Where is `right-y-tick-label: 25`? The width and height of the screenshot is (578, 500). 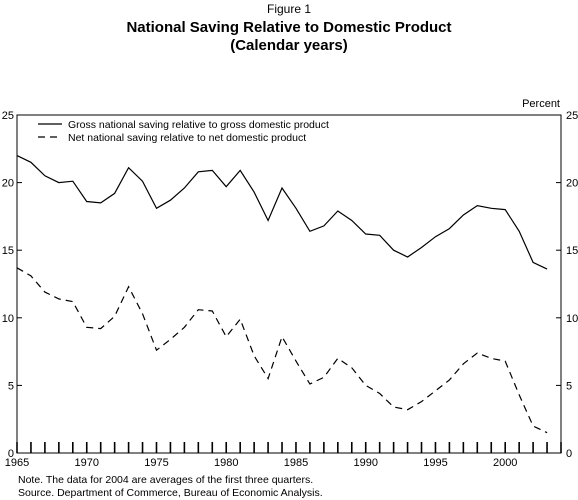 right-y-tick-label: 25 is located at coordinates (572, 116).